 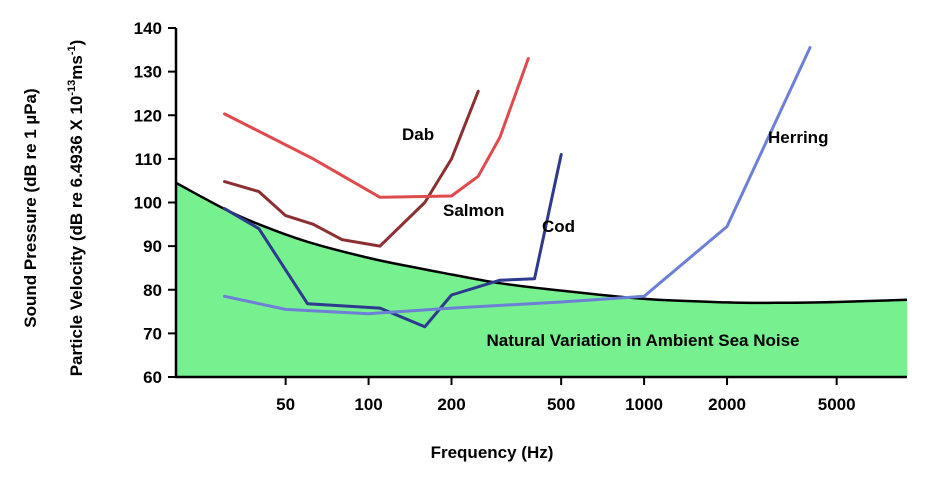 I want to click on y-tick-label: 100, so click(x=148, y=203).